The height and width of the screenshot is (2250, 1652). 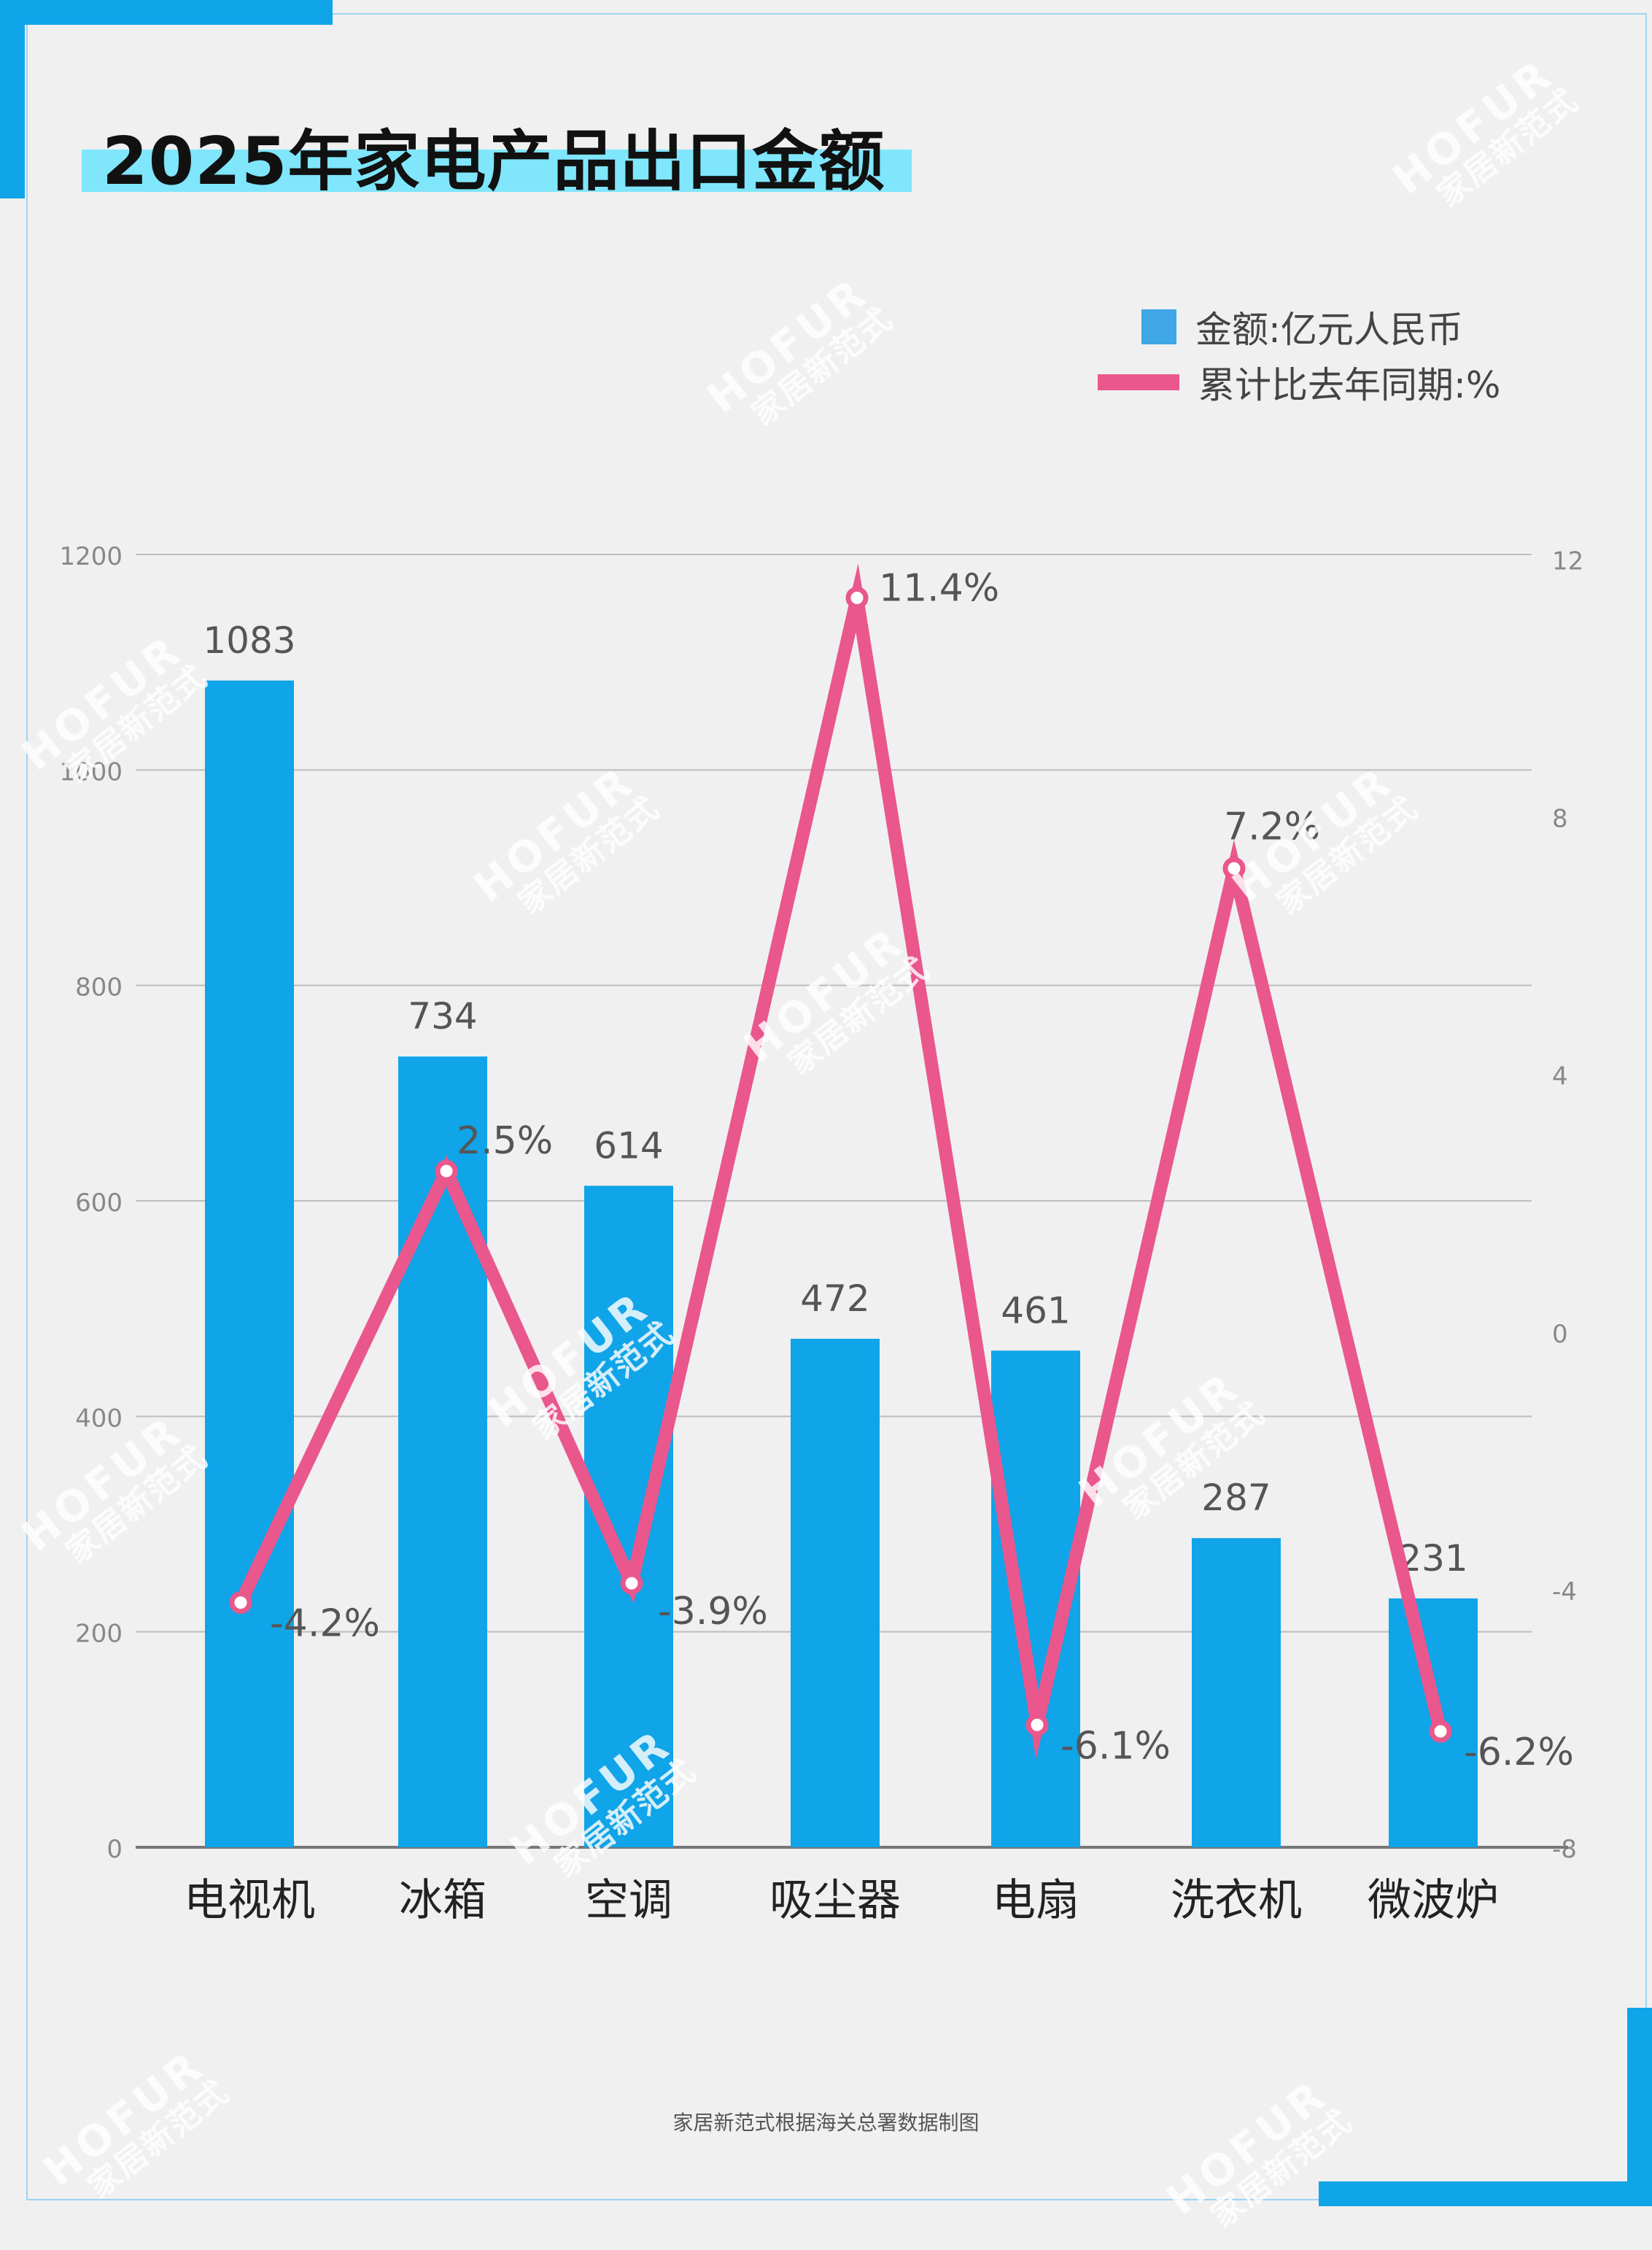 What do you see at coordinates (835, 1900) in the screenshot?
I see `x-category-label: 吸尘器` at bounding box center [835, 1900].